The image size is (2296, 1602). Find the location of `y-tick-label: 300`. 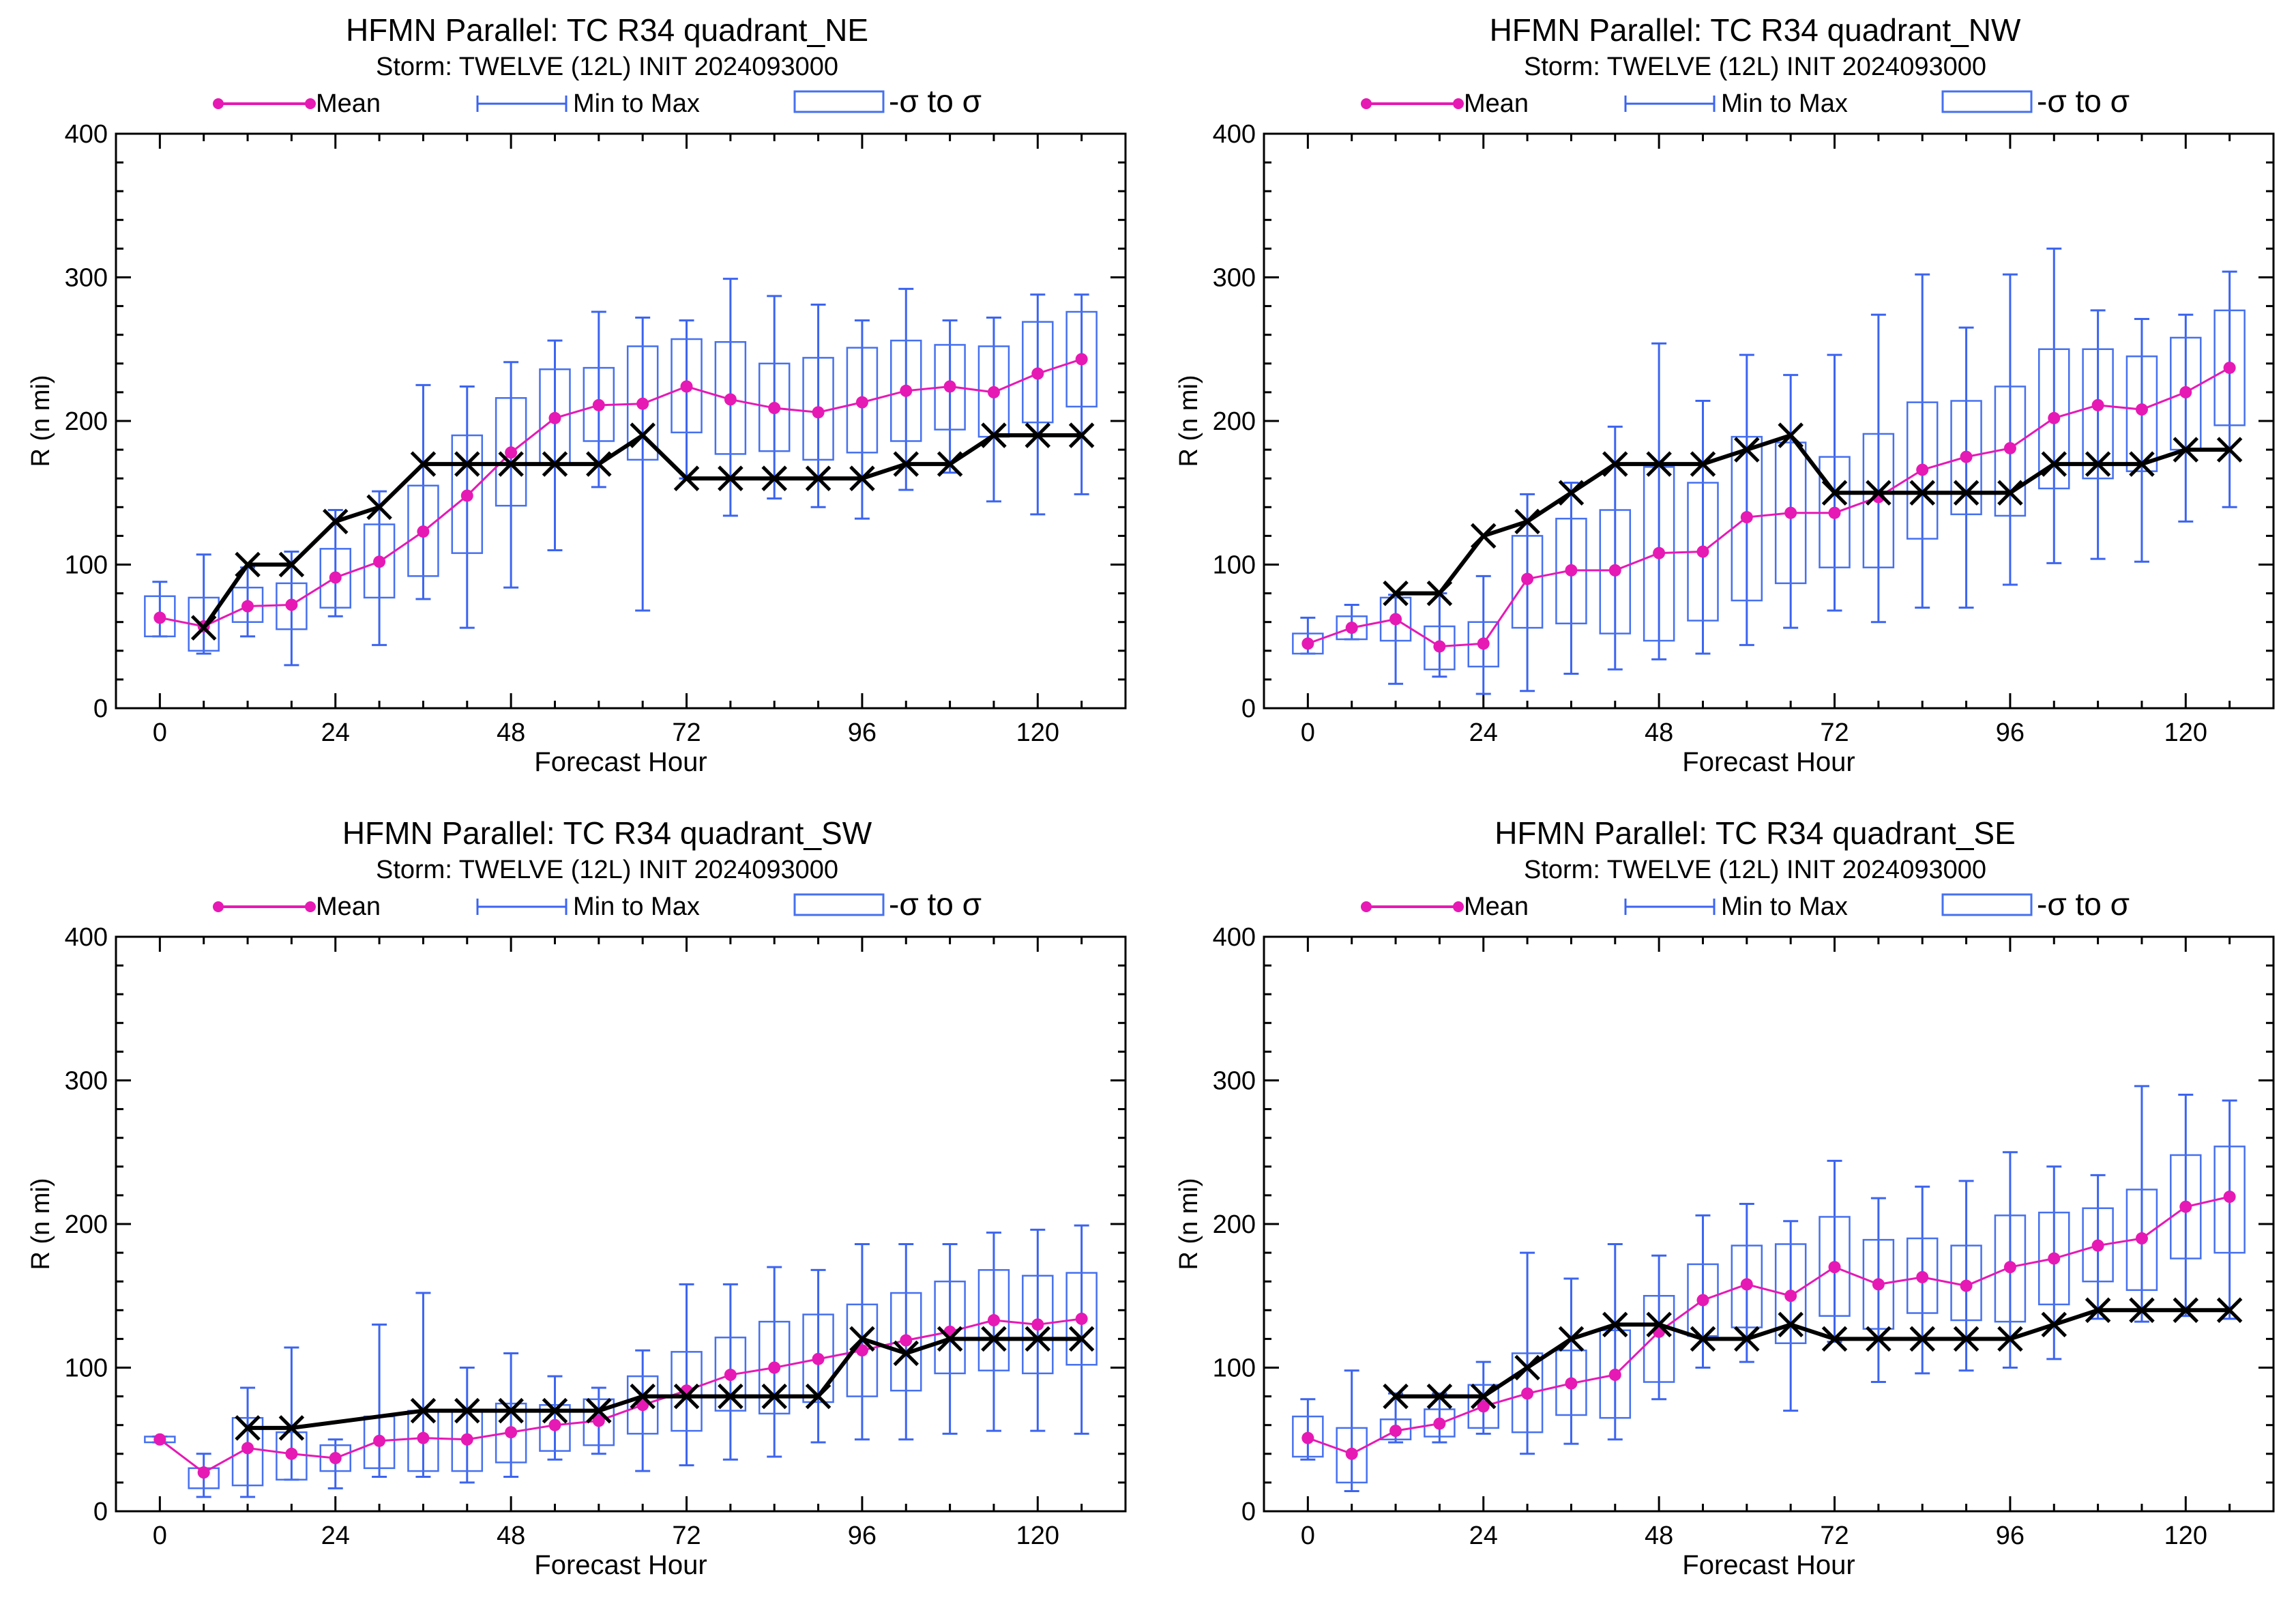

y-tick-label: 300 is located at coordinates (1234, 278).